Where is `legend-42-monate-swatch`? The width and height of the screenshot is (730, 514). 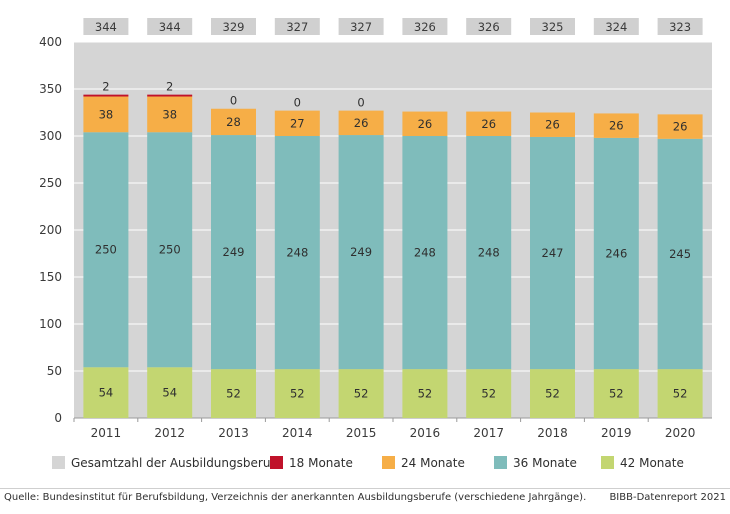
legend-42-monate-swatch is located at coordinates (607, 462).